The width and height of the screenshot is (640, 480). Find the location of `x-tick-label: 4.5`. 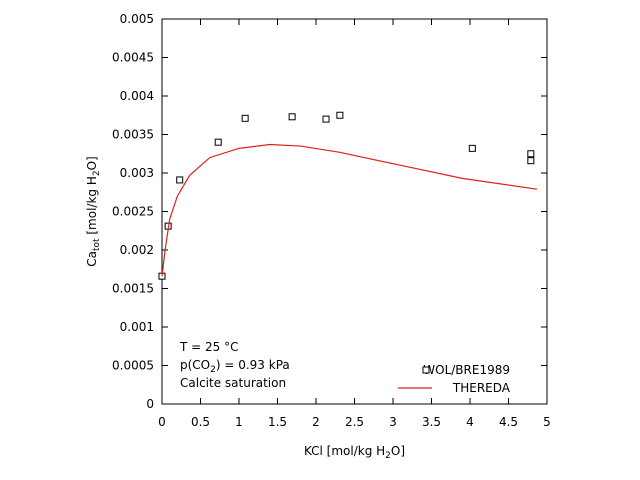

x-tick-label: 4.5 is located at coordinates (508, 422).